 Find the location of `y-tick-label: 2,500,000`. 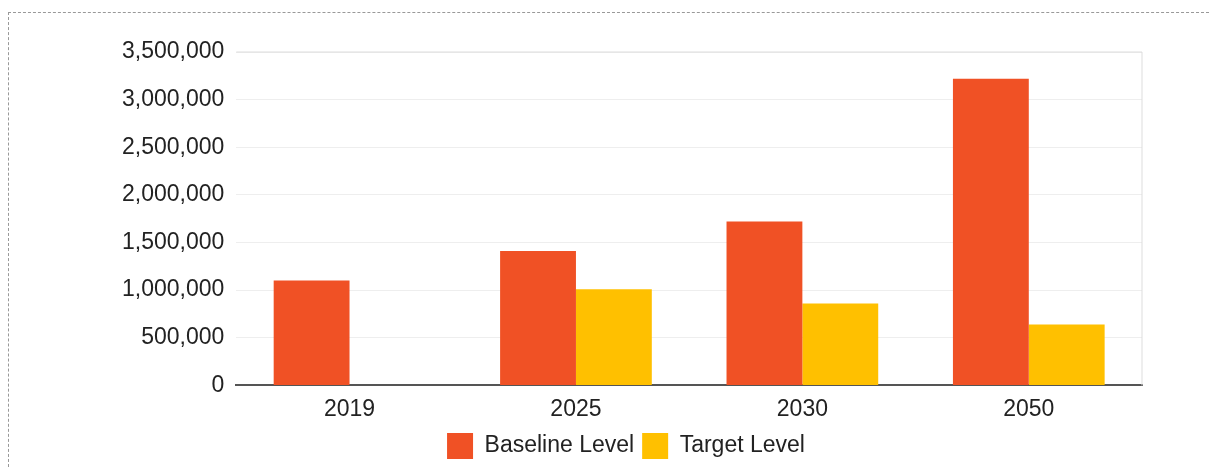

y-tick-label: 2,500,000 is located at coordinates (173, 145).